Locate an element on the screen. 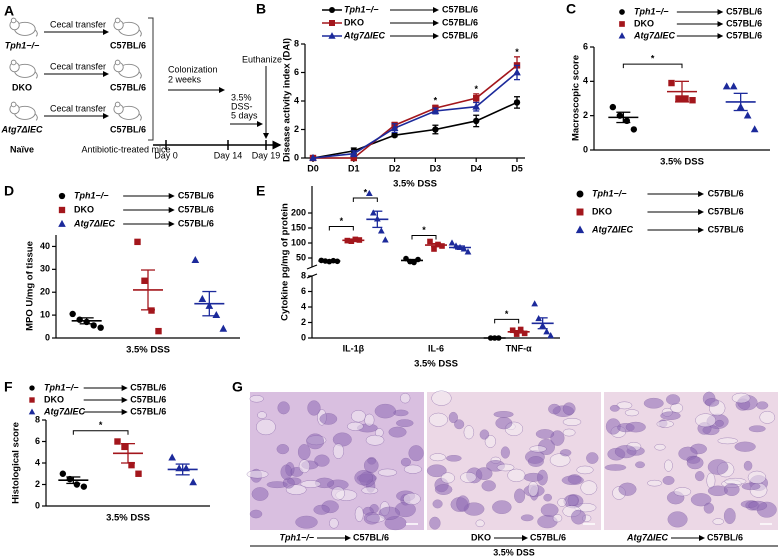 The width and height of the screenshot is (780, 560). y-tick-label: 30 is located at coordinates (45, 269).